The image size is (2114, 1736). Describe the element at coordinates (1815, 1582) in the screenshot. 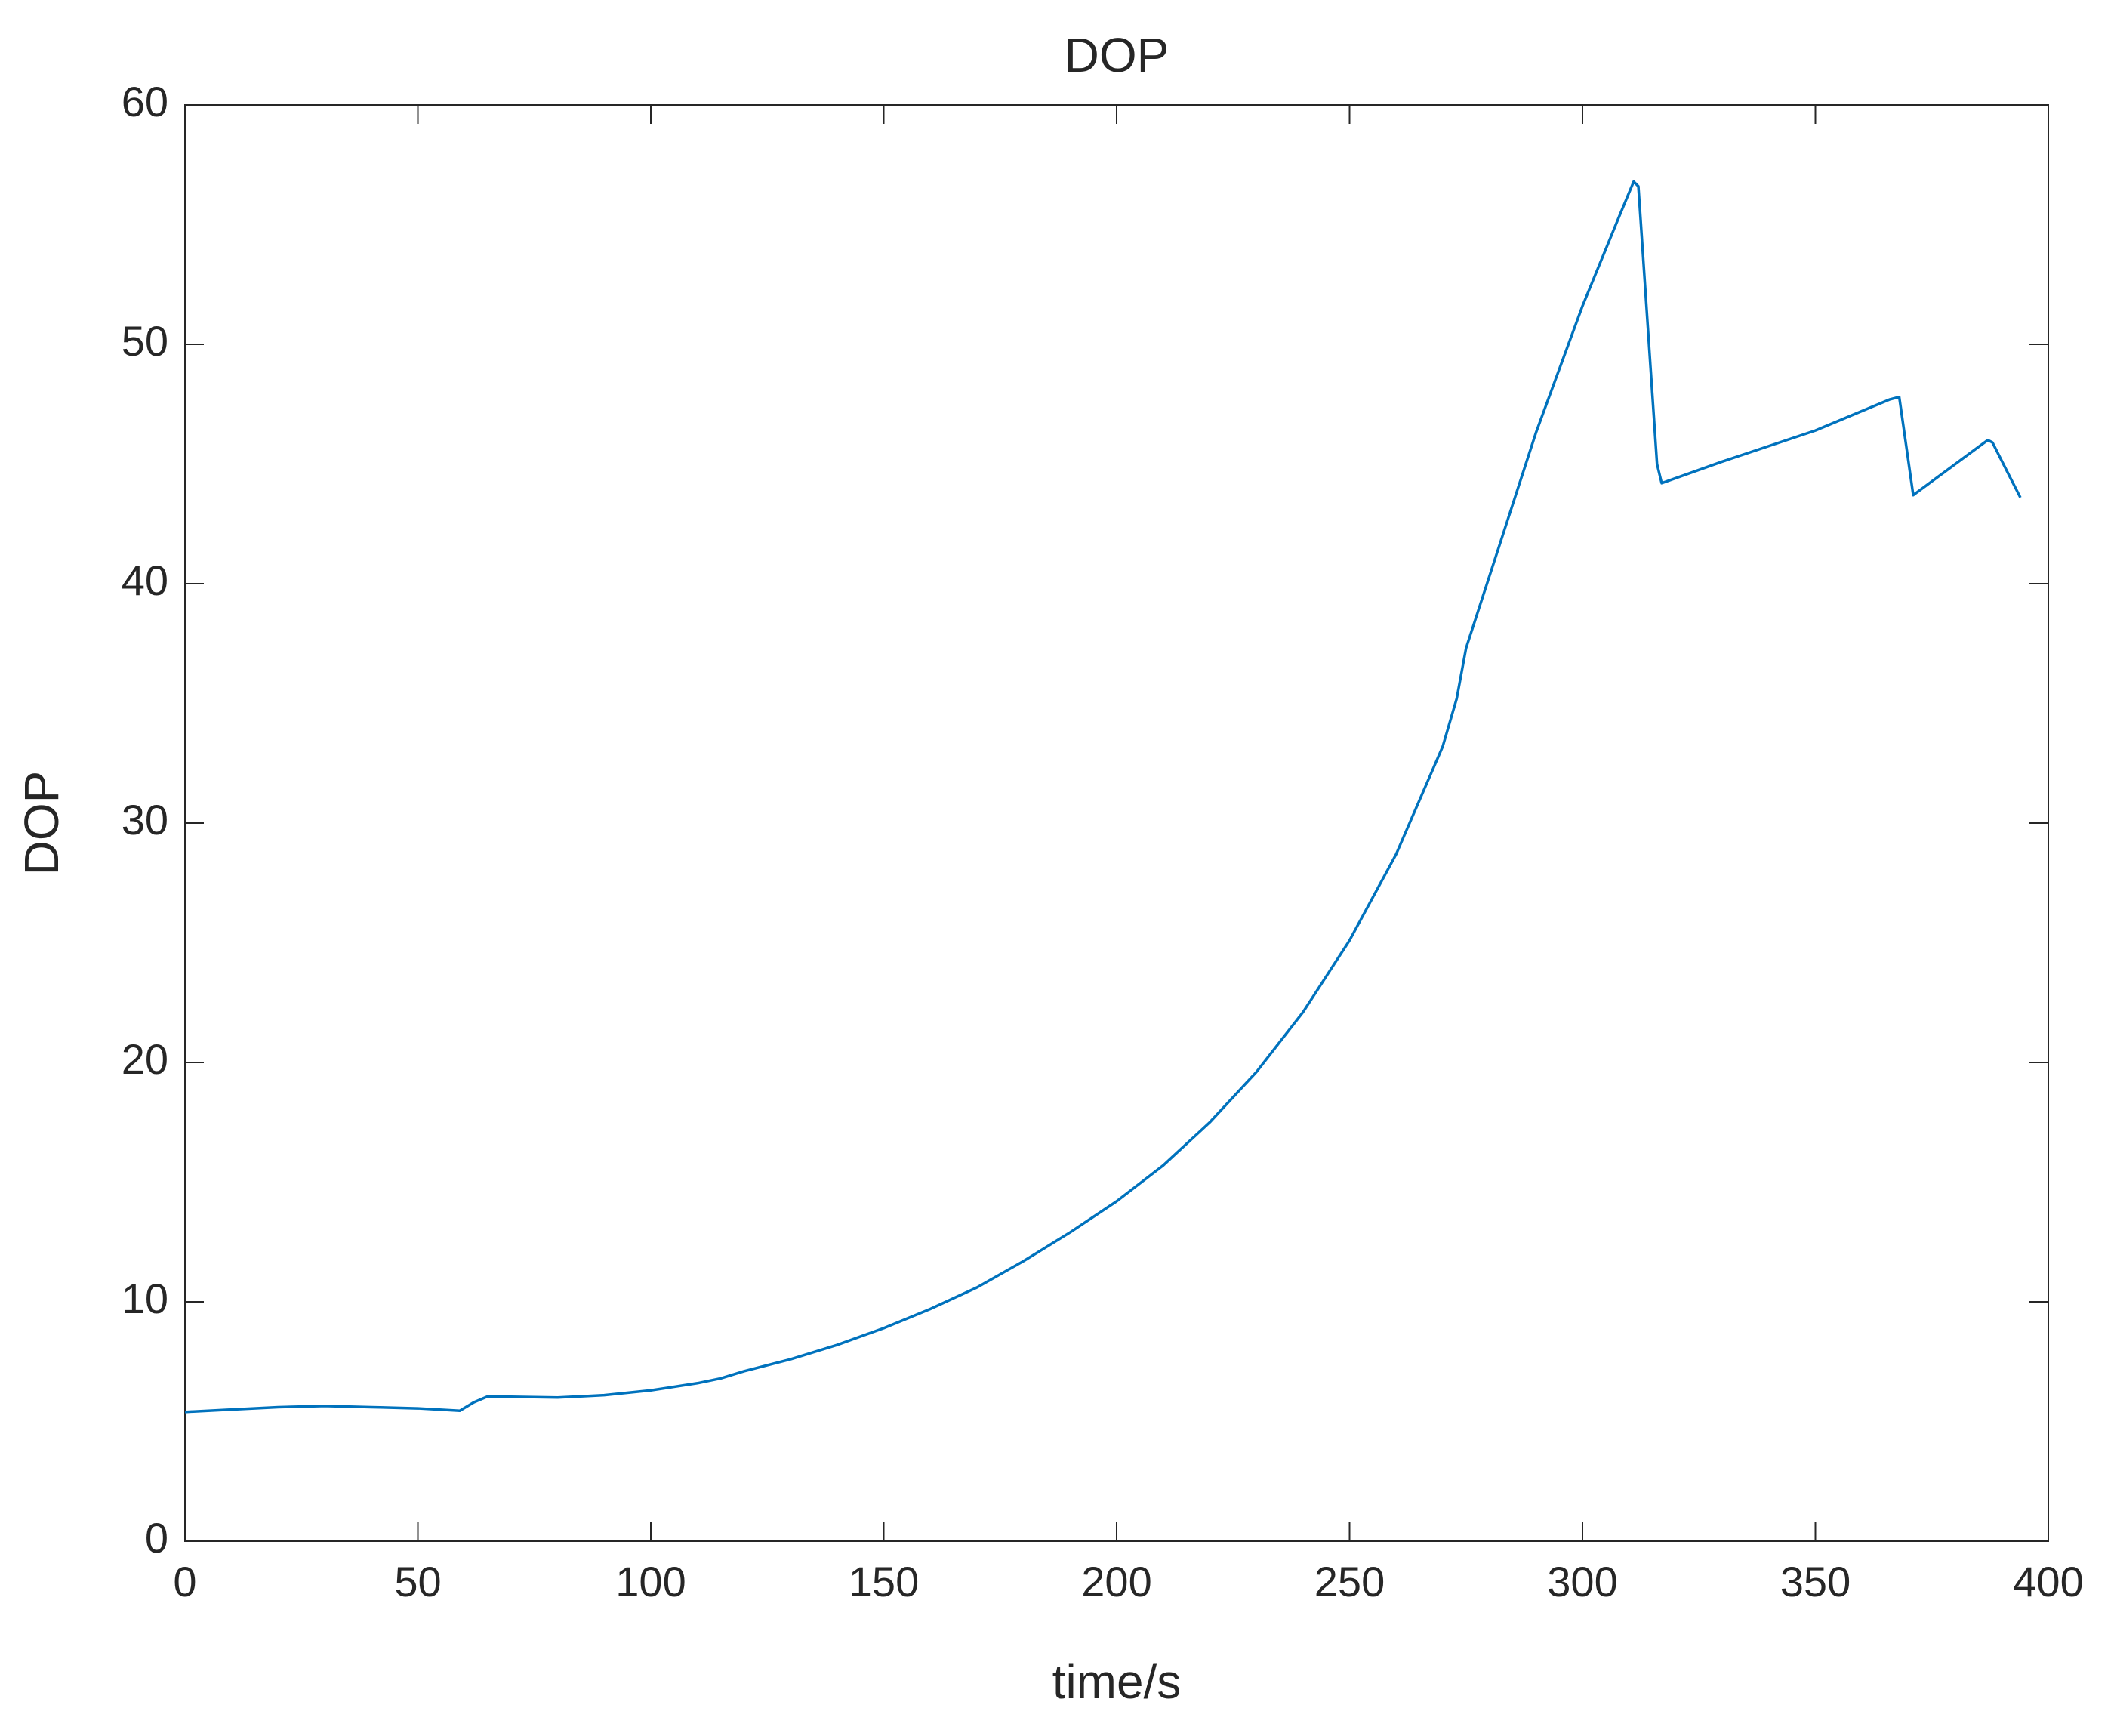

I see `x-tick-label: 350` at that location.